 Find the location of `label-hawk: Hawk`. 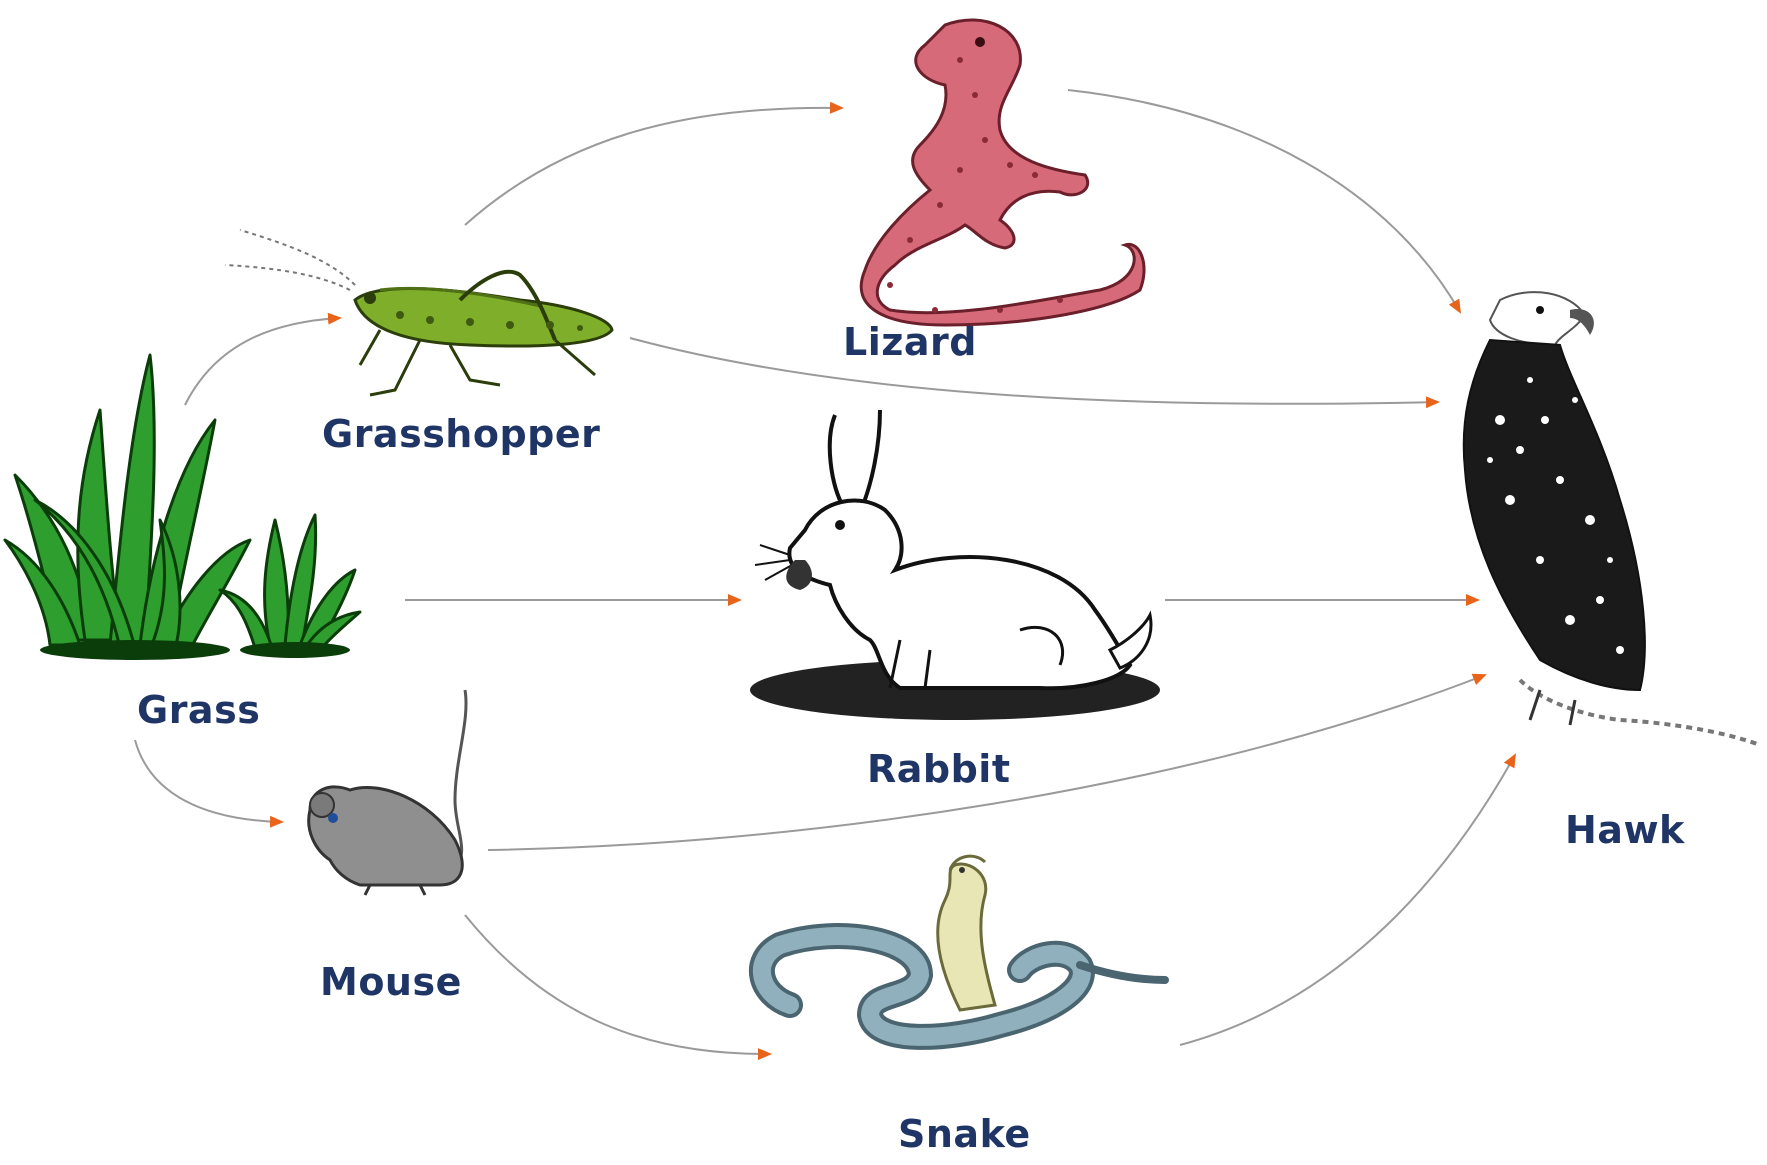

label-hawk: Hawk is located at coordinates (1625, 830).